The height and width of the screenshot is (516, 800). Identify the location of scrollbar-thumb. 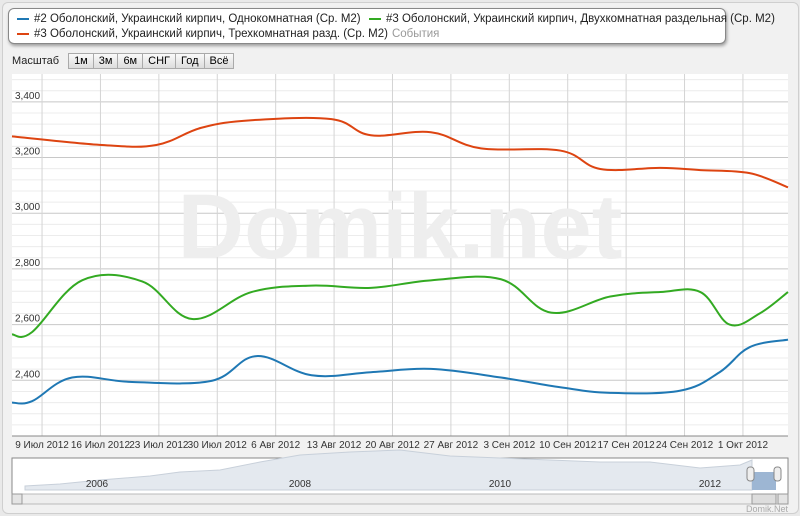
(764, 499).